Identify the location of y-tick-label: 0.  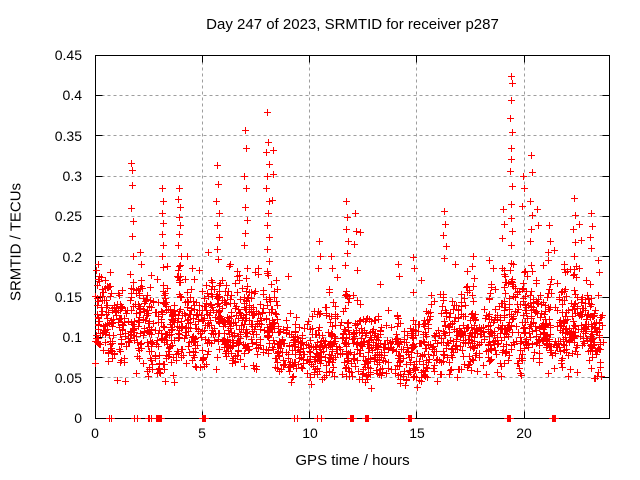
(78, 418).